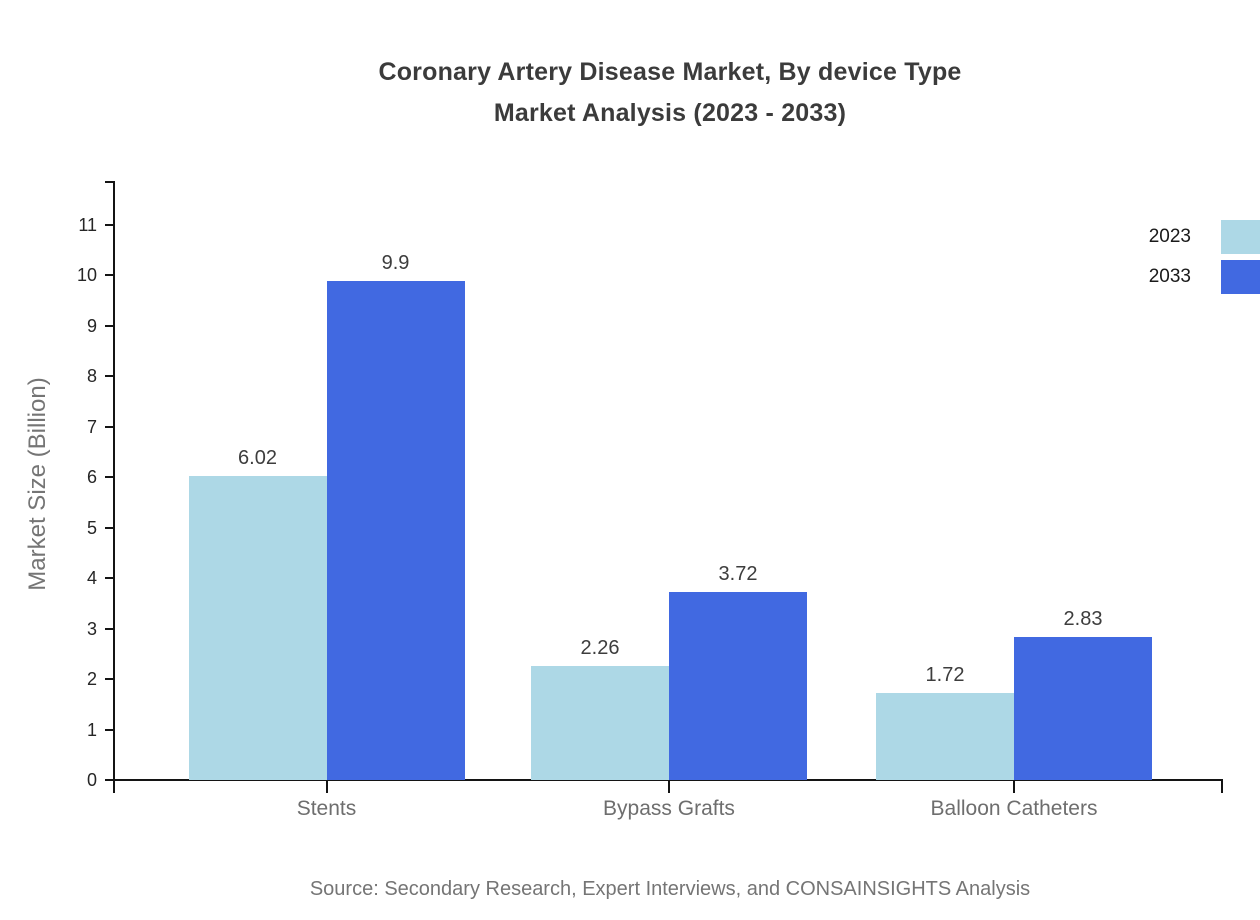 The image size is (1260, 920). What do you see at coordinates (91, 679) in the screenshot?
I see `y-tick-label: 2` at bounding box center [91, 679].